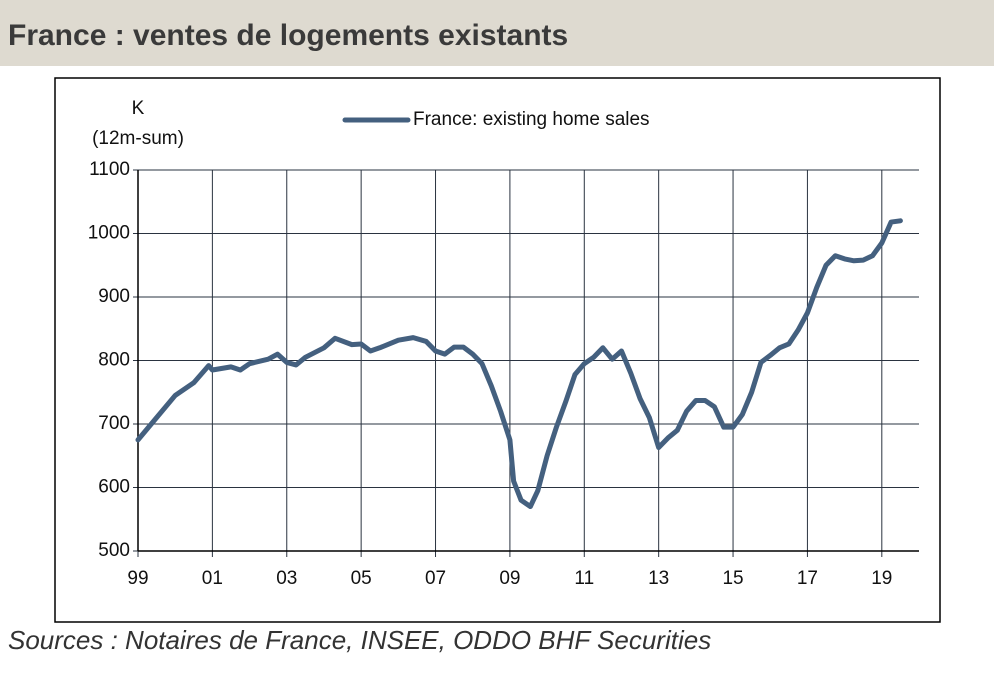  Describe the element at coordinates (658, 578) in the screenshot. I see `x-tick-label: 13` at that location.